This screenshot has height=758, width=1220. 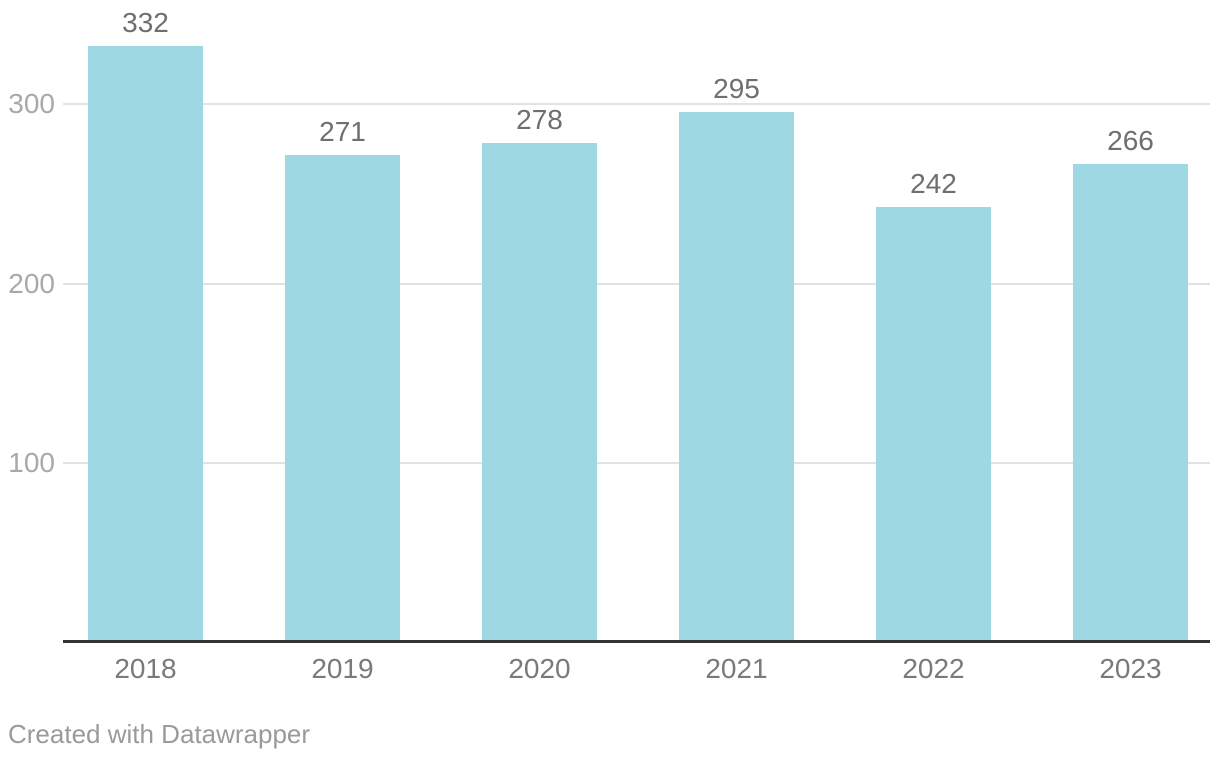 What do you see at coordinates (342, 668) in the screenshot?
I see `x-tick-label-2019: 2019` at bounding box center [342, 668].